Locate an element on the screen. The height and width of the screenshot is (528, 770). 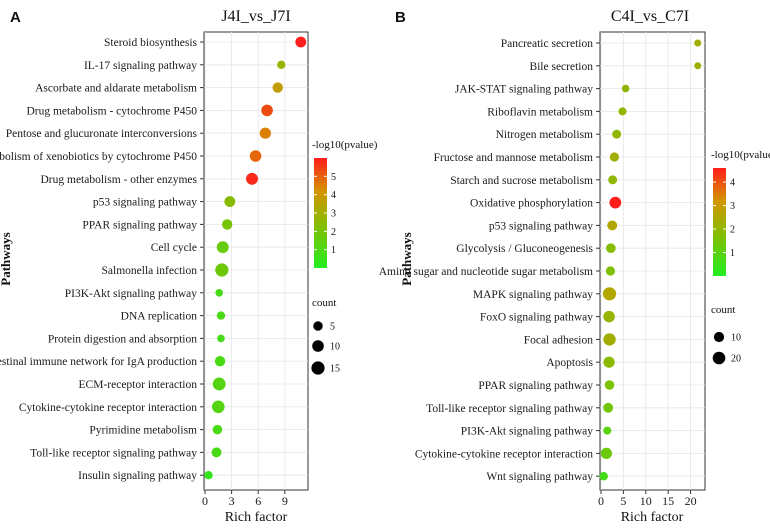
panel-b-size-legend-title: count is located at coordinates (723, 310).